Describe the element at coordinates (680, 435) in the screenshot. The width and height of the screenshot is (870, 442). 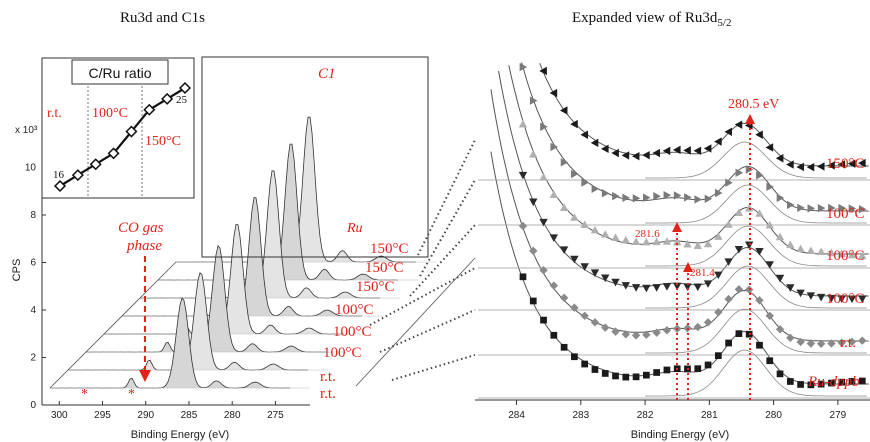
I see `right-x-label: Binding Energy (eV)` at that location.